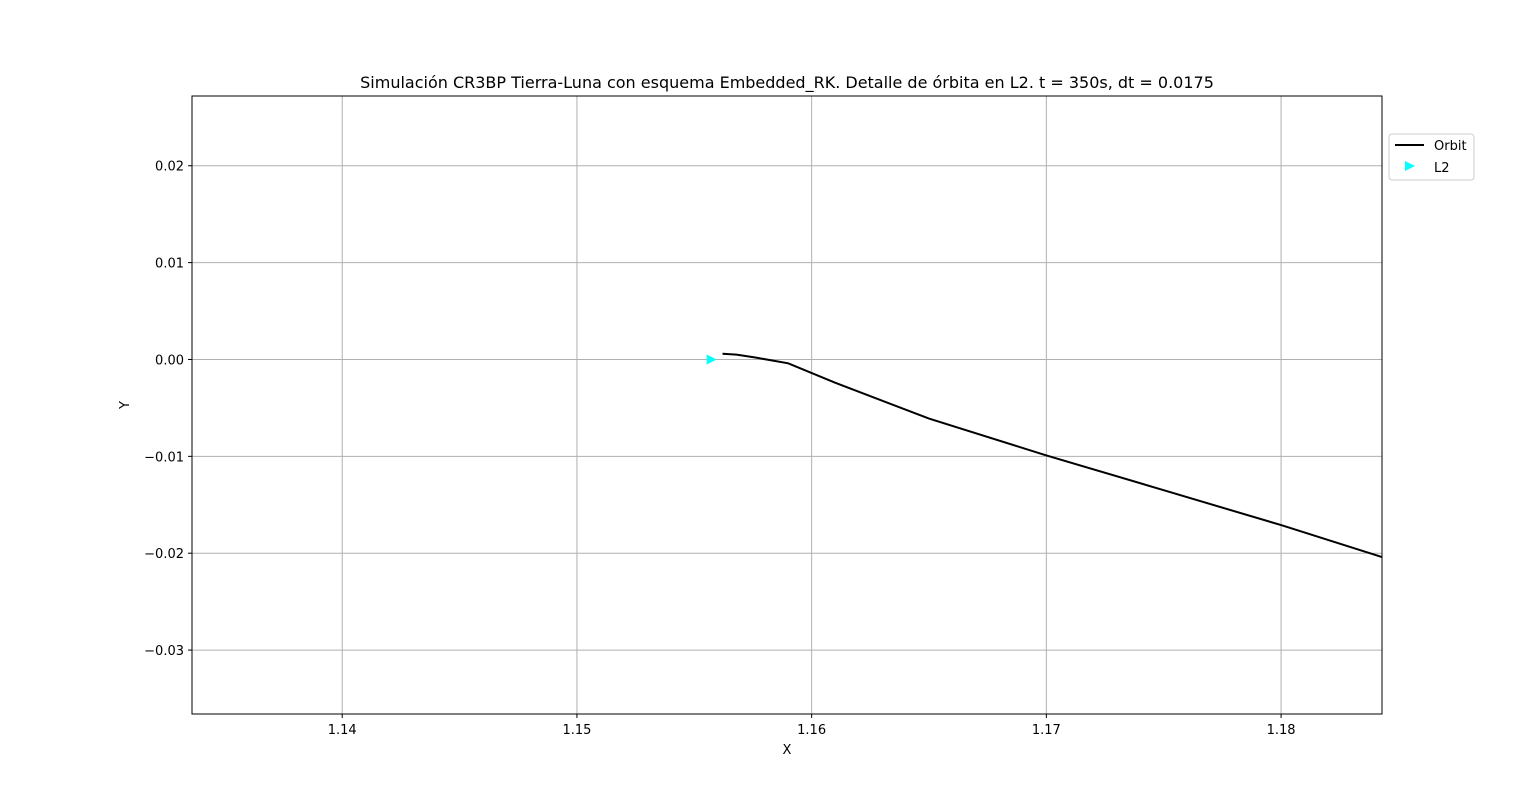  I want to click on y-tick-label: 0.01, so click(169, 264).